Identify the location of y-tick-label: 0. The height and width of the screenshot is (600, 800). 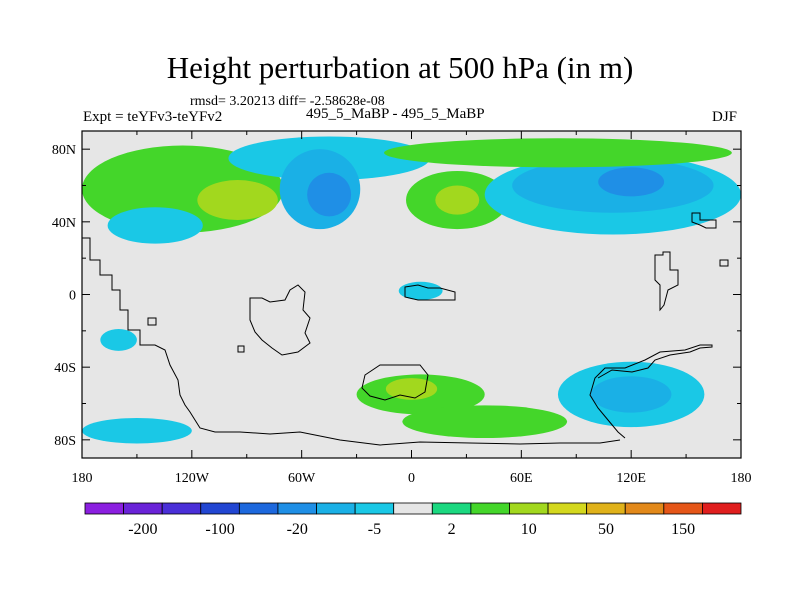
(72, 296).